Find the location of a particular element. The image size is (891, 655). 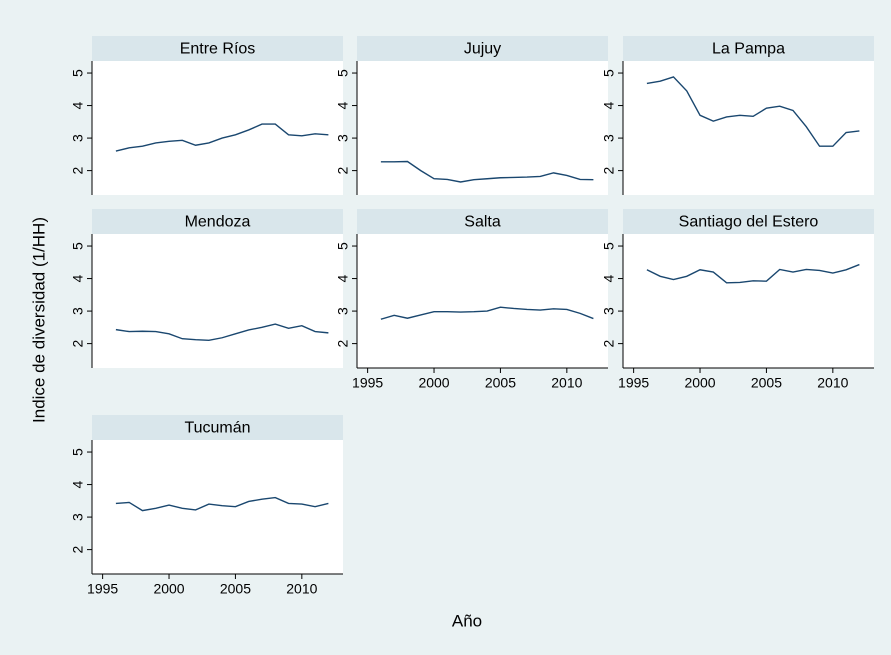

panel-title: Santiago del Estero is located at coordinates (749, 222).